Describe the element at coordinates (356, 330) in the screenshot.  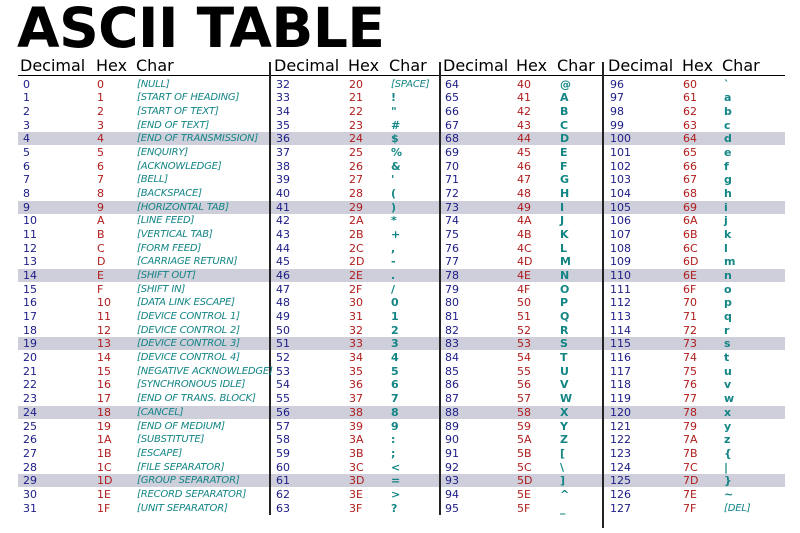
I see `hex-value: 32` at that location.